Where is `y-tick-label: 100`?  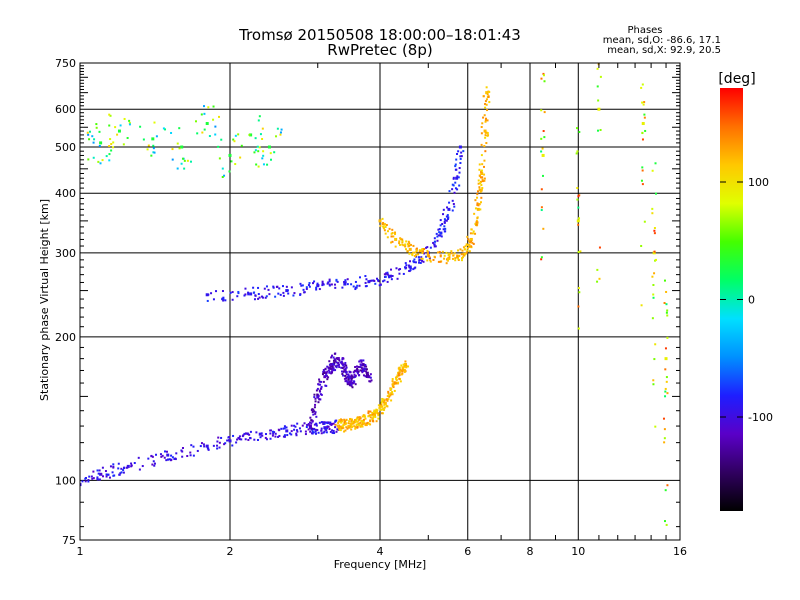
y-tick-label: 100 is located at coordinates (65, 480).